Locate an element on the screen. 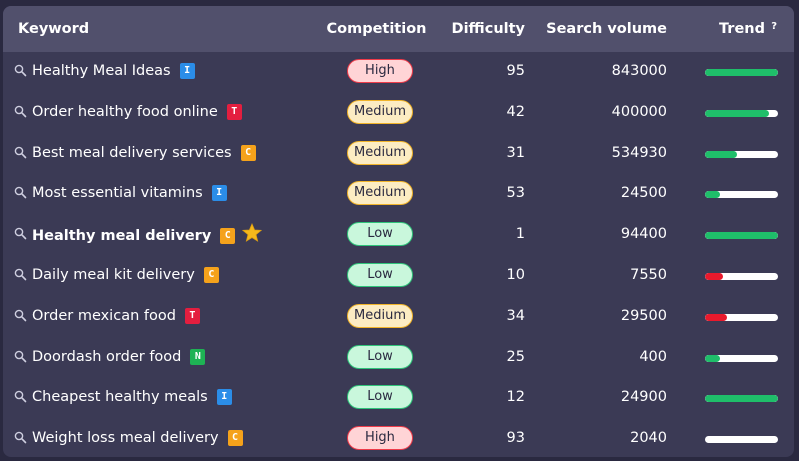 This screenshot has height=461, width=799. column-header-search-volume: Search volume is located at coordinates (606, 29).